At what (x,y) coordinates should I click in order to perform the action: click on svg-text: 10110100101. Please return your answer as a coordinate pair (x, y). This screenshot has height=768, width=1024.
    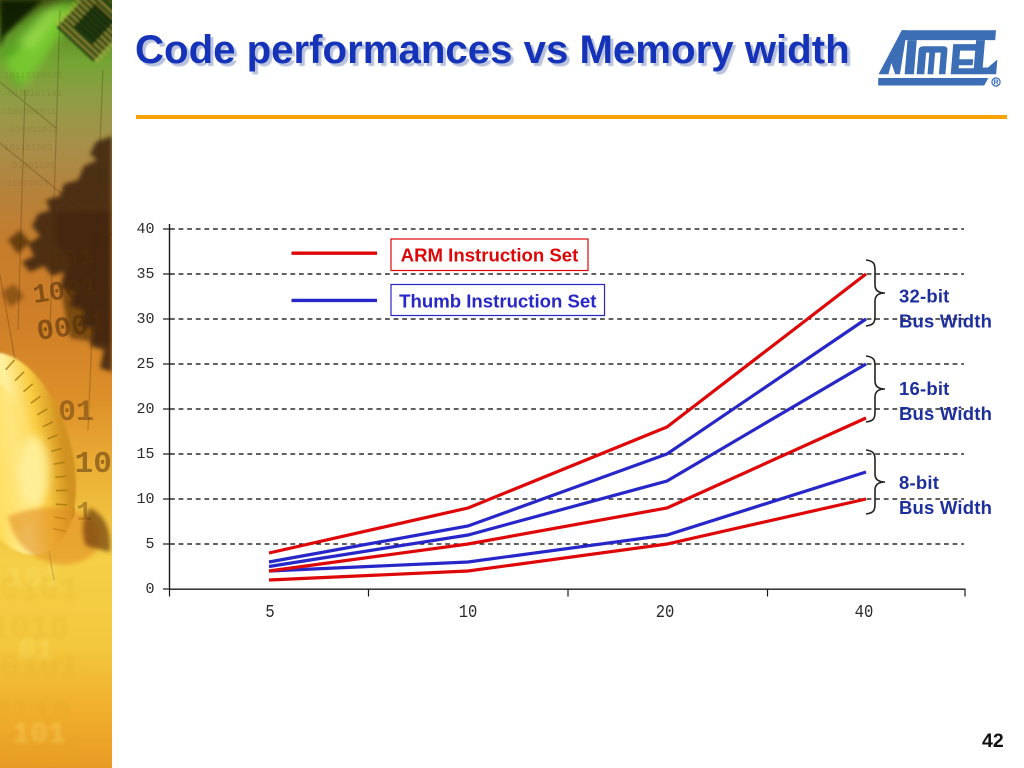
    Looking at the image, I should click on (33, 76).